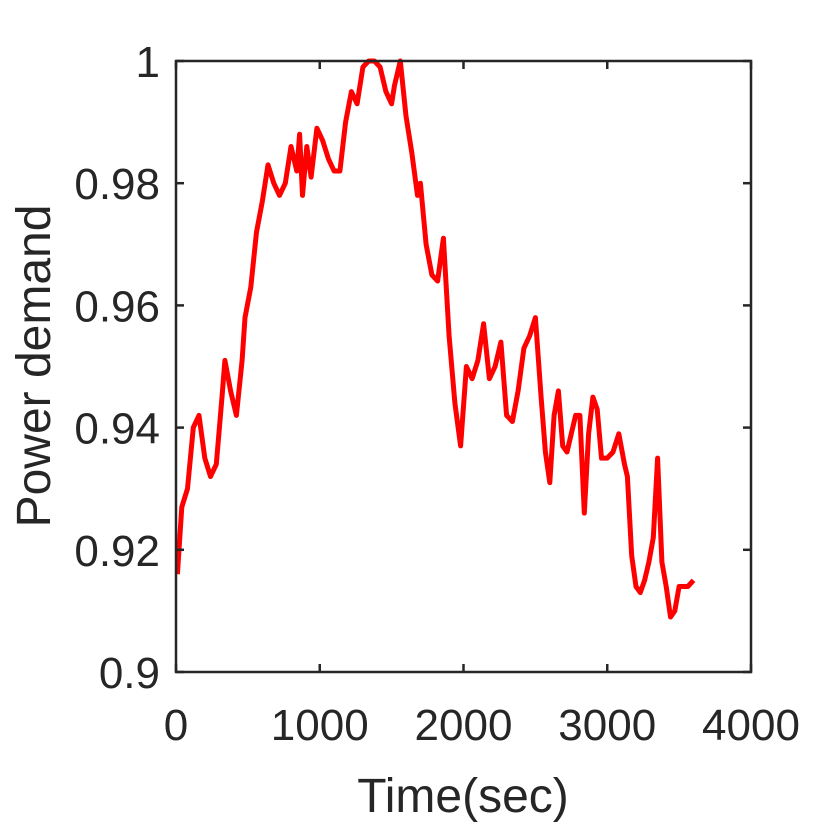  I want to click on x-tick-label: 4000, so click(751, 725).